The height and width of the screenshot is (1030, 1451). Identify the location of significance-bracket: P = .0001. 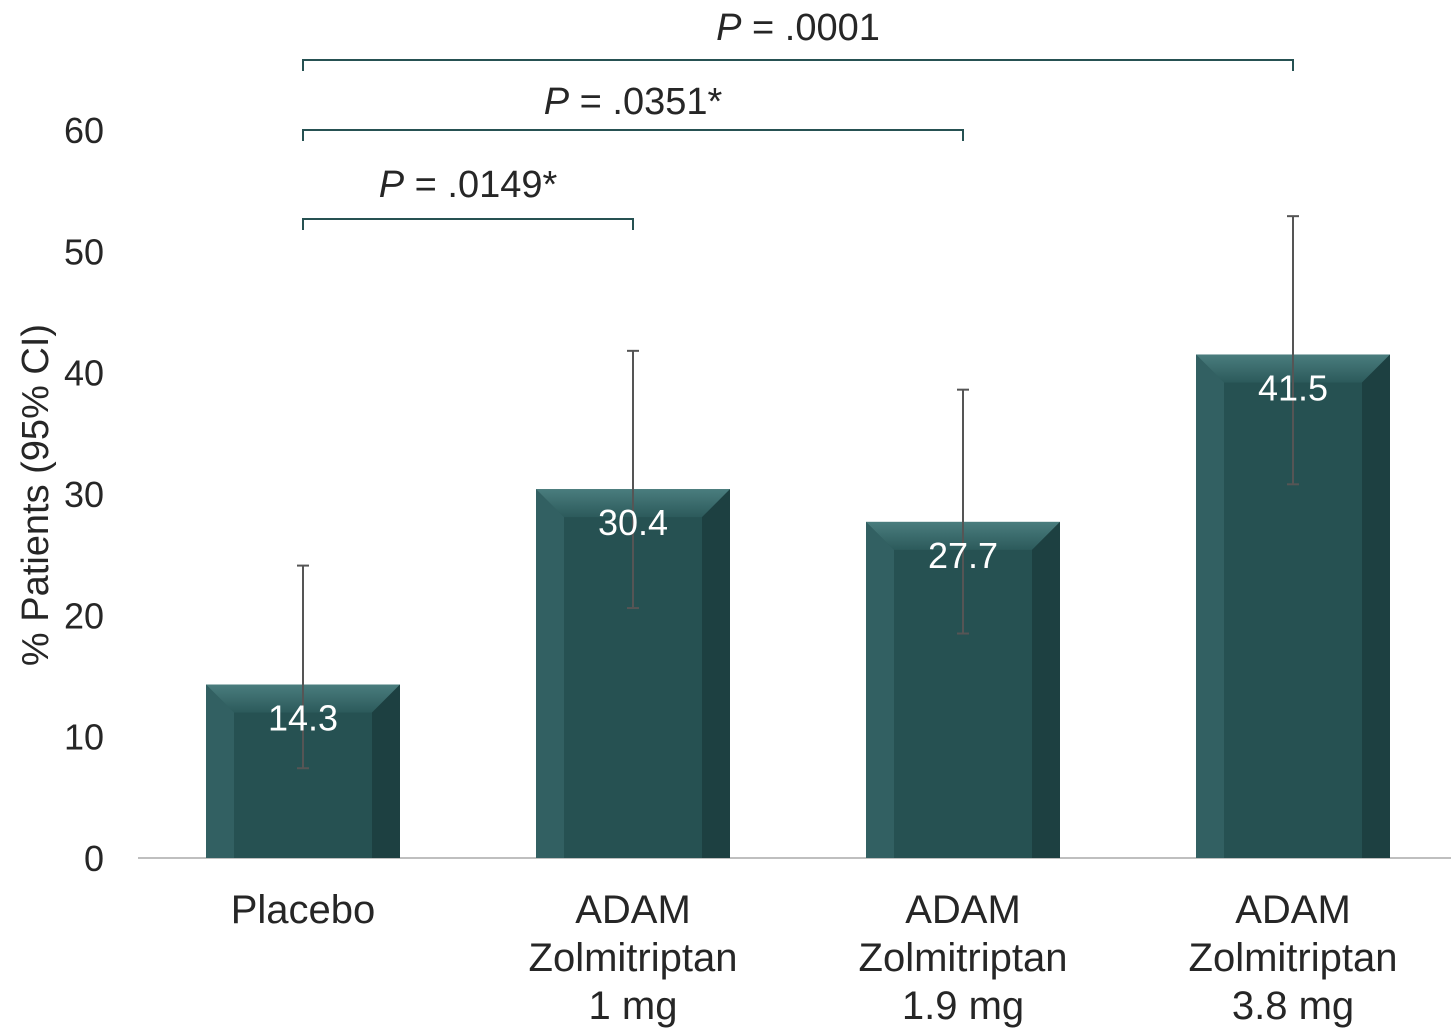
(798, 39).